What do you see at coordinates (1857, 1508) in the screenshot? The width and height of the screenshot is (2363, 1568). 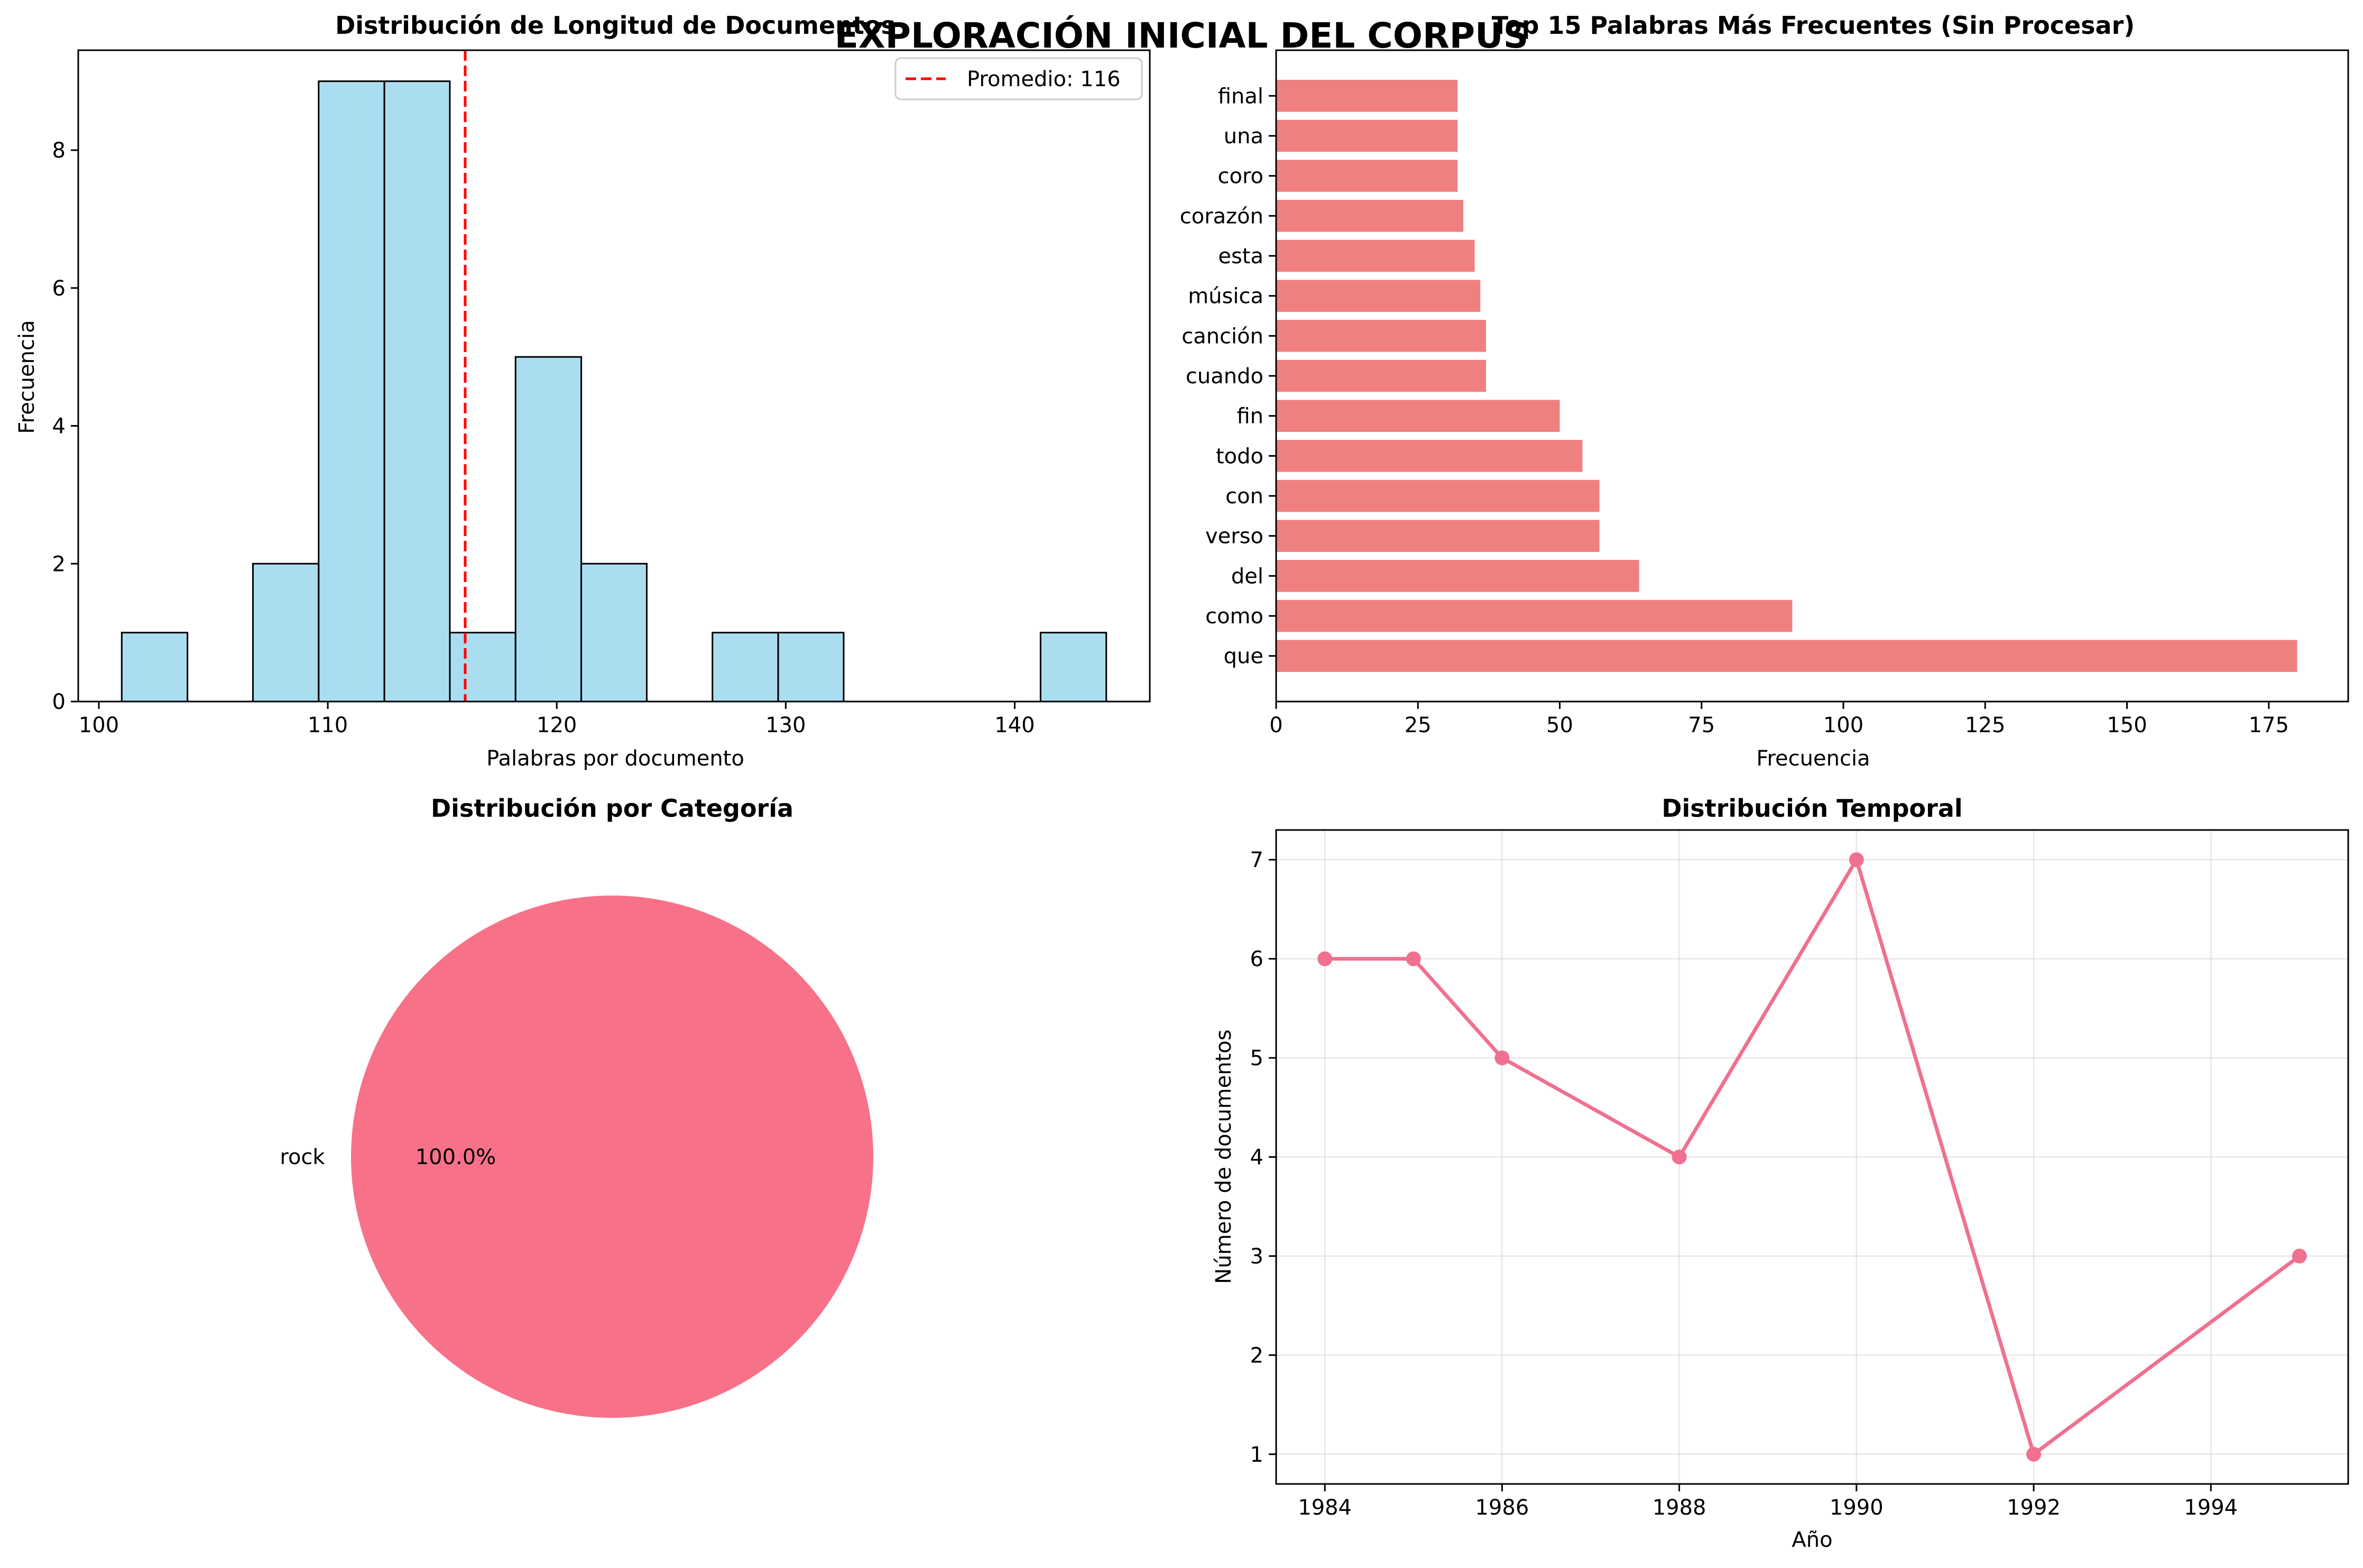 I see `temporal-x-tick-label: 1990` at bounding box center [1857, 1508].